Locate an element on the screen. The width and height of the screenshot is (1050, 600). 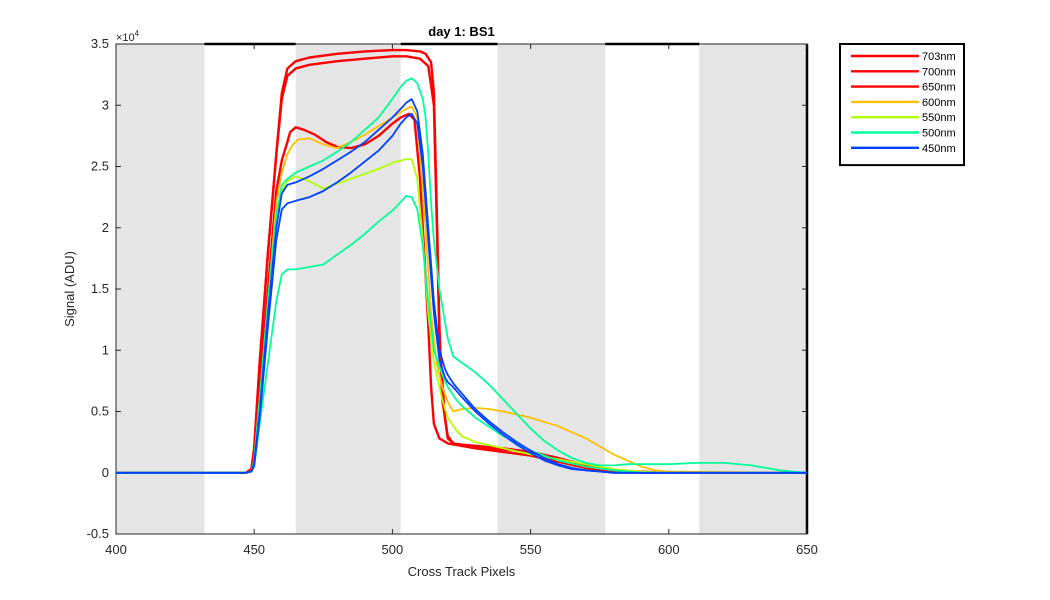
legend-label: 700nm is located at coordinates (939, 72).